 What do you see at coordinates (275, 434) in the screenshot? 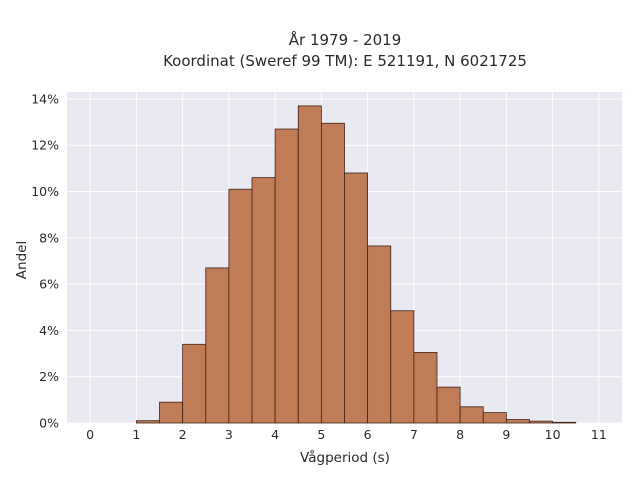
I see `x-tick-label: 4` at bounding box center [275, 434].